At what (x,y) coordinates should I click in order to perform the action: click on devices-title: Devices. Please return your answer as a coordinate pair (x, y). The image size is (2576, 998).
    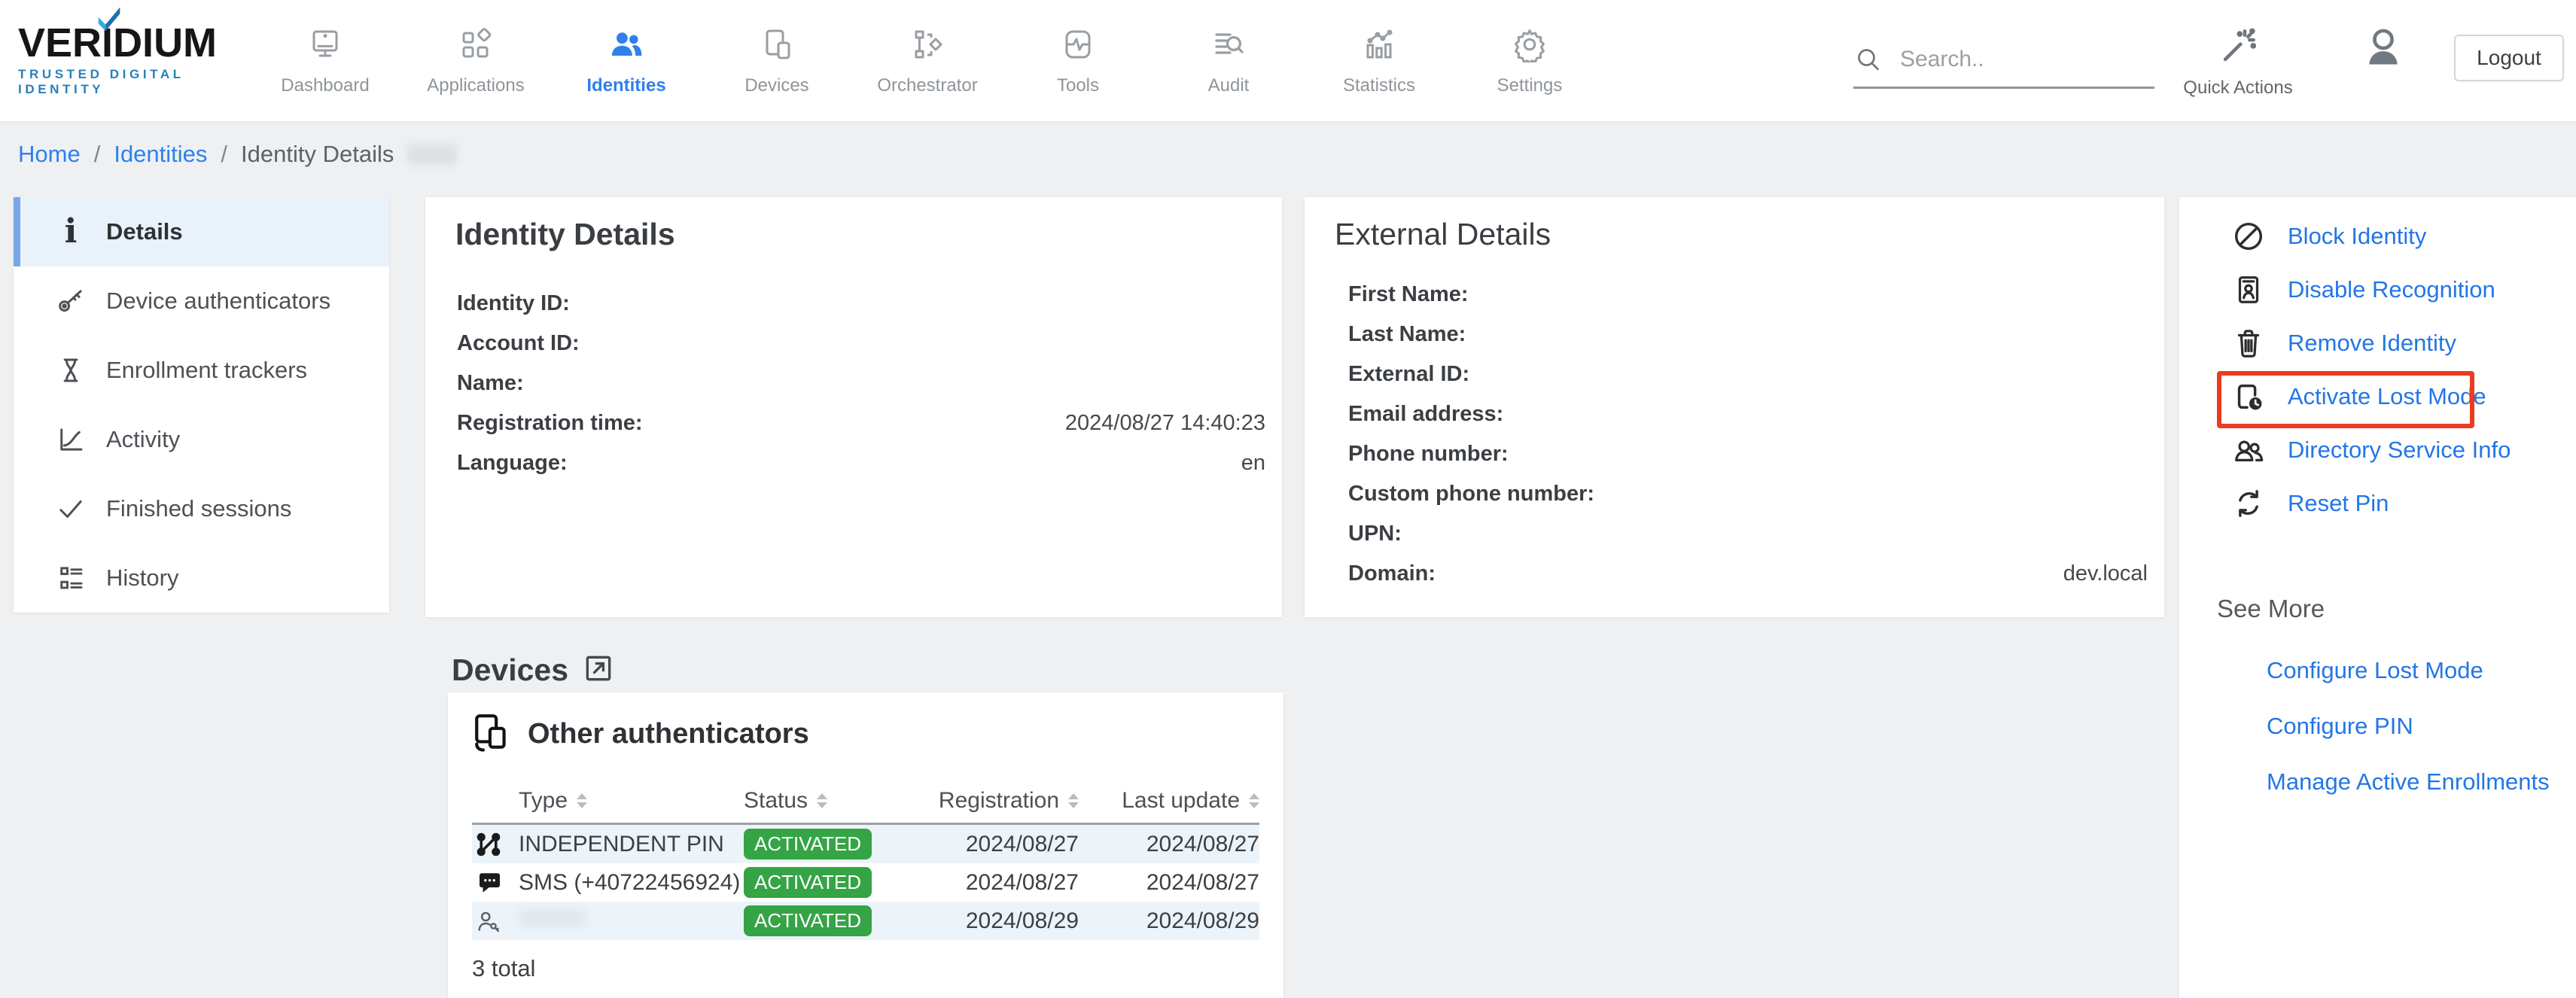
    Looking at the image, I should click on (511, 670).